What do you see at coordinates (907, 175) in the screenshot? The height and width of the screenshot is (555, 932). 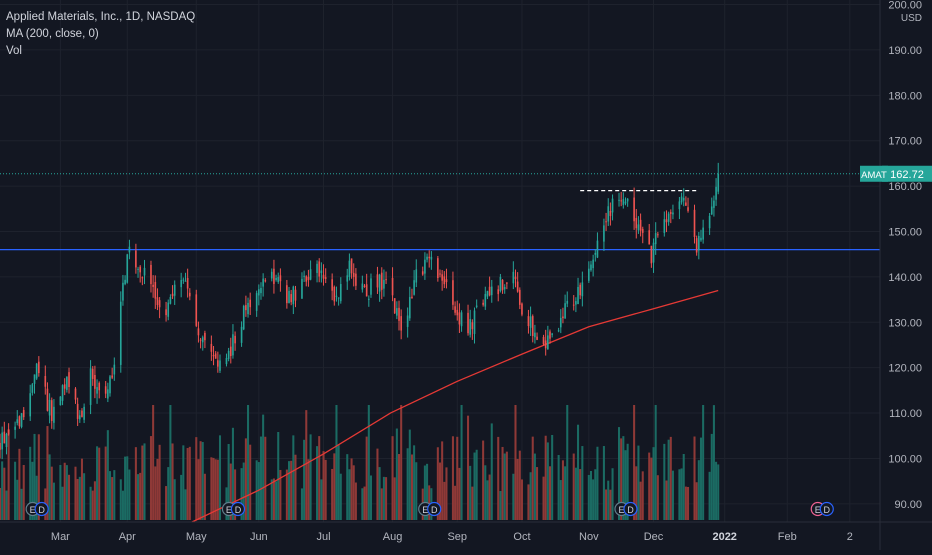 I see `last-price-label: 162.72` at bounding box center [907, 175].